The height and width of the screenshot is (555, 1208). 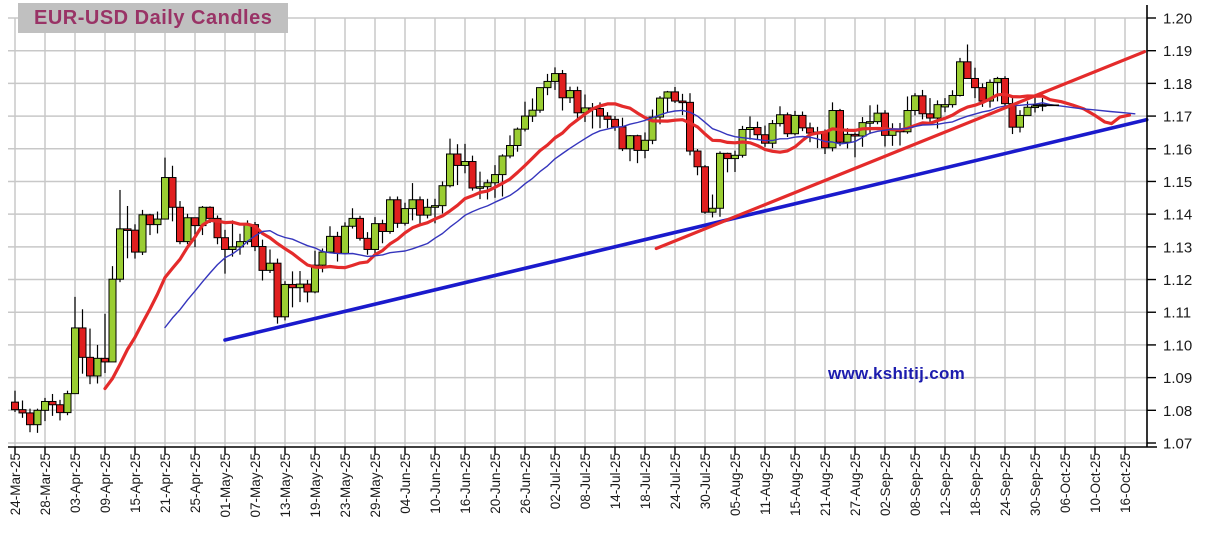 What do you see at coordinates (315, 485) in the screenshot?
I see `x-axis-label: 19-May-25` at bounding box center [315, 485].